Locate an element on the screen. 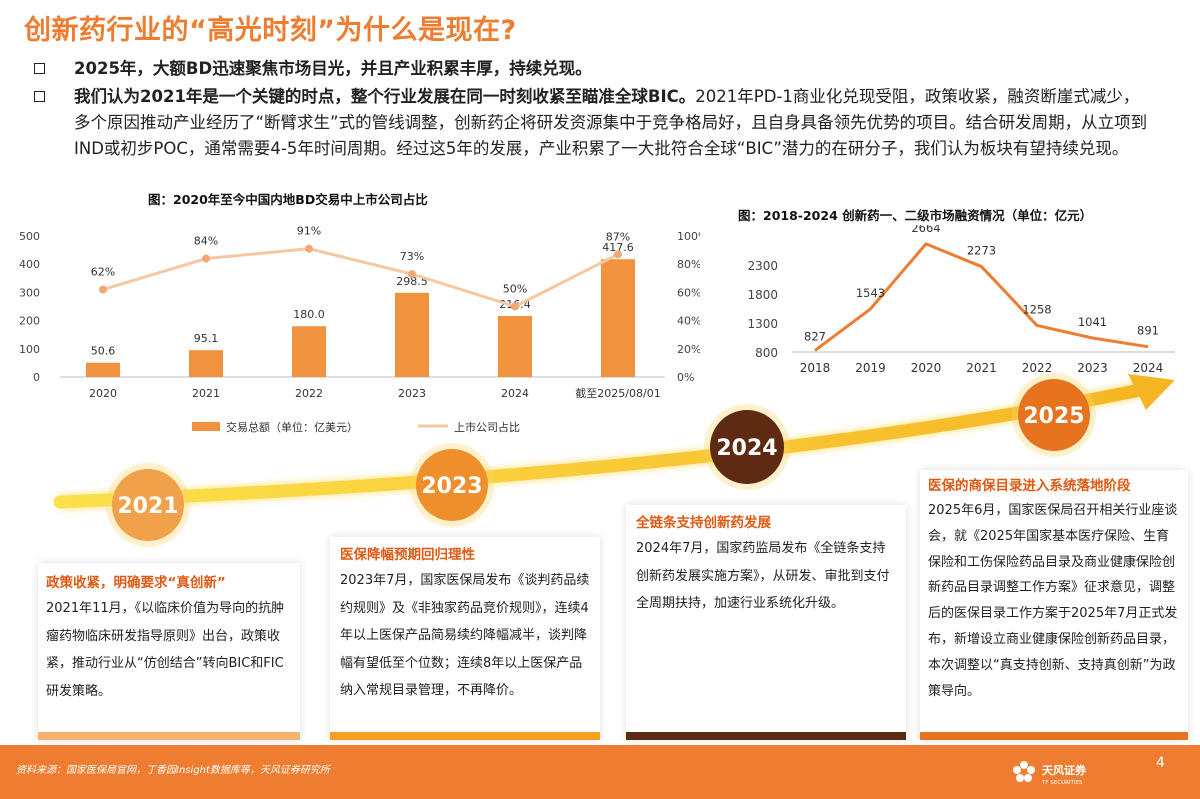 This screenshot has width=1200, height=799. card-2021-bar is located at coordinates (169, 736).